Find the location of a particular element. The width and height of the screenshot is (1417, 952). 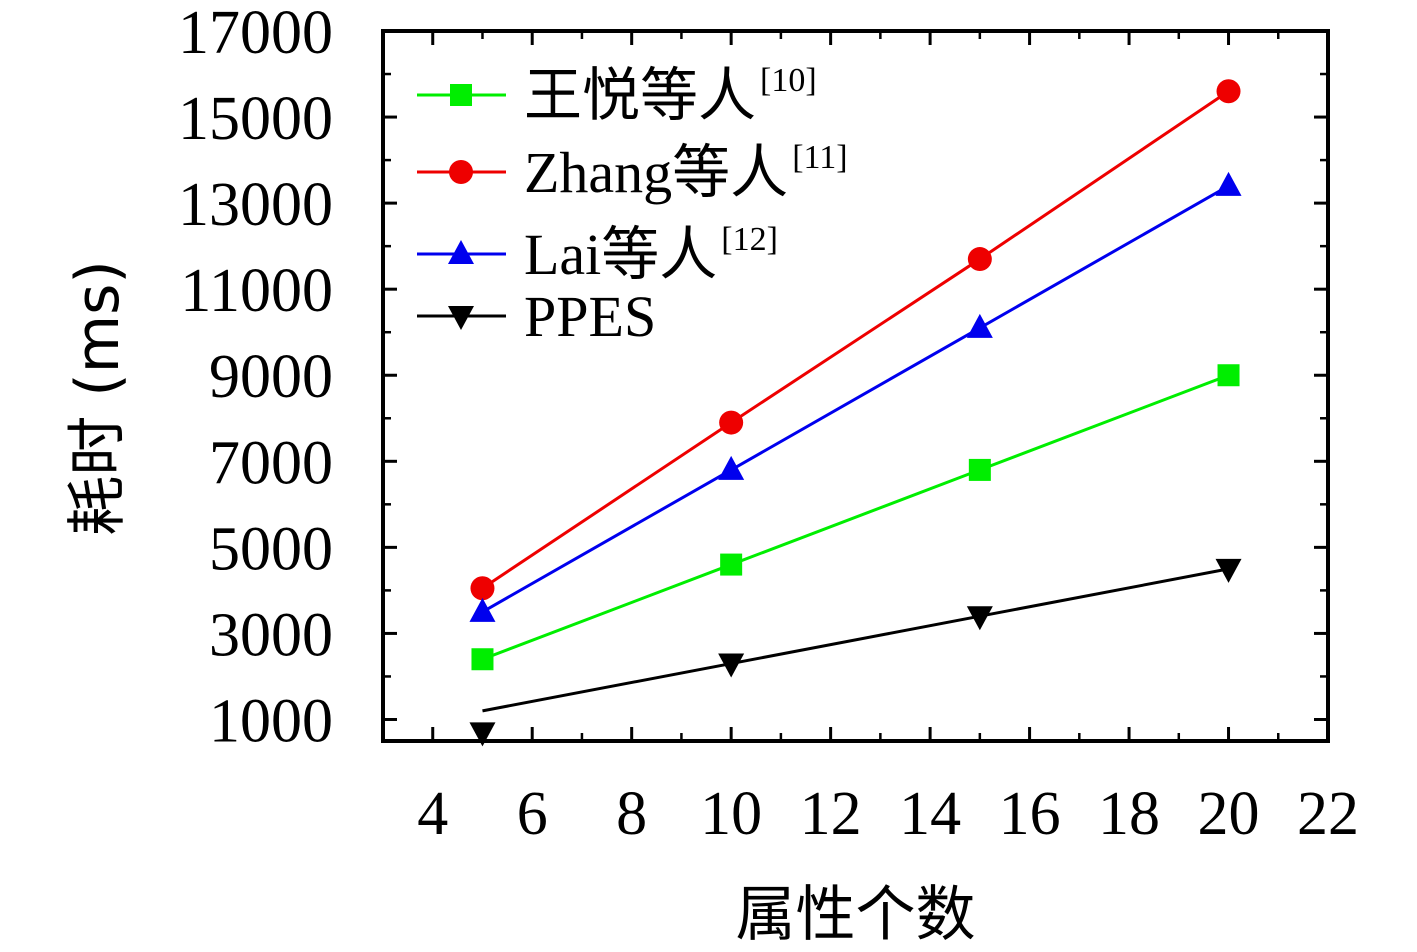

x-tick-label: 16 is located at coordinates (1030, 814).